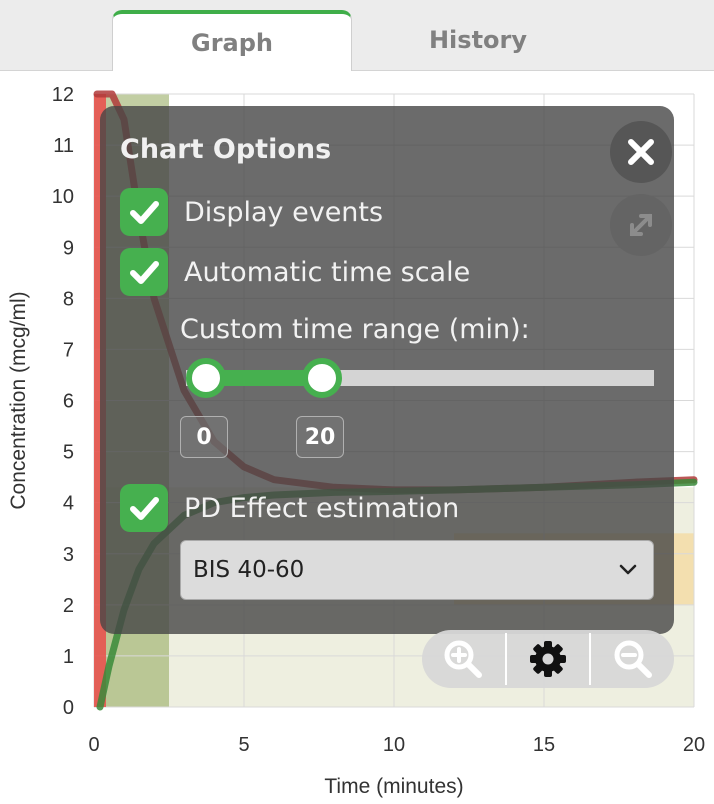 The width and height of the screenshot is (714, 804). What do you see at coordinates (417, 570) in the screenshot?
I see `pd-effect-select: BIS 40-60` at bounding box center [417, 570].